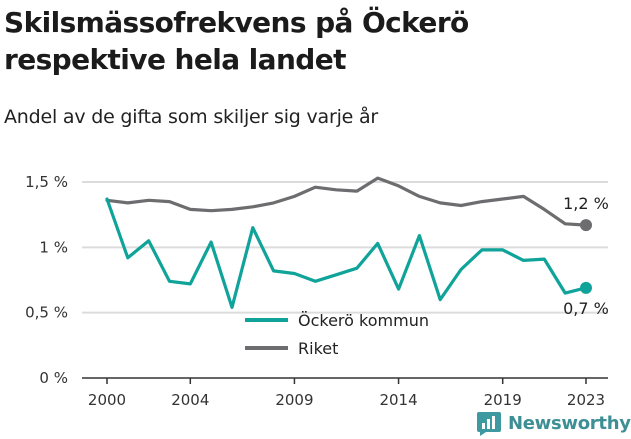 This screenshot has width=631, height=439. What do you see at coordinates (586, 400) in the screenshot?
I see `x-tick-label: 2023` at bounding box center [586, 400].